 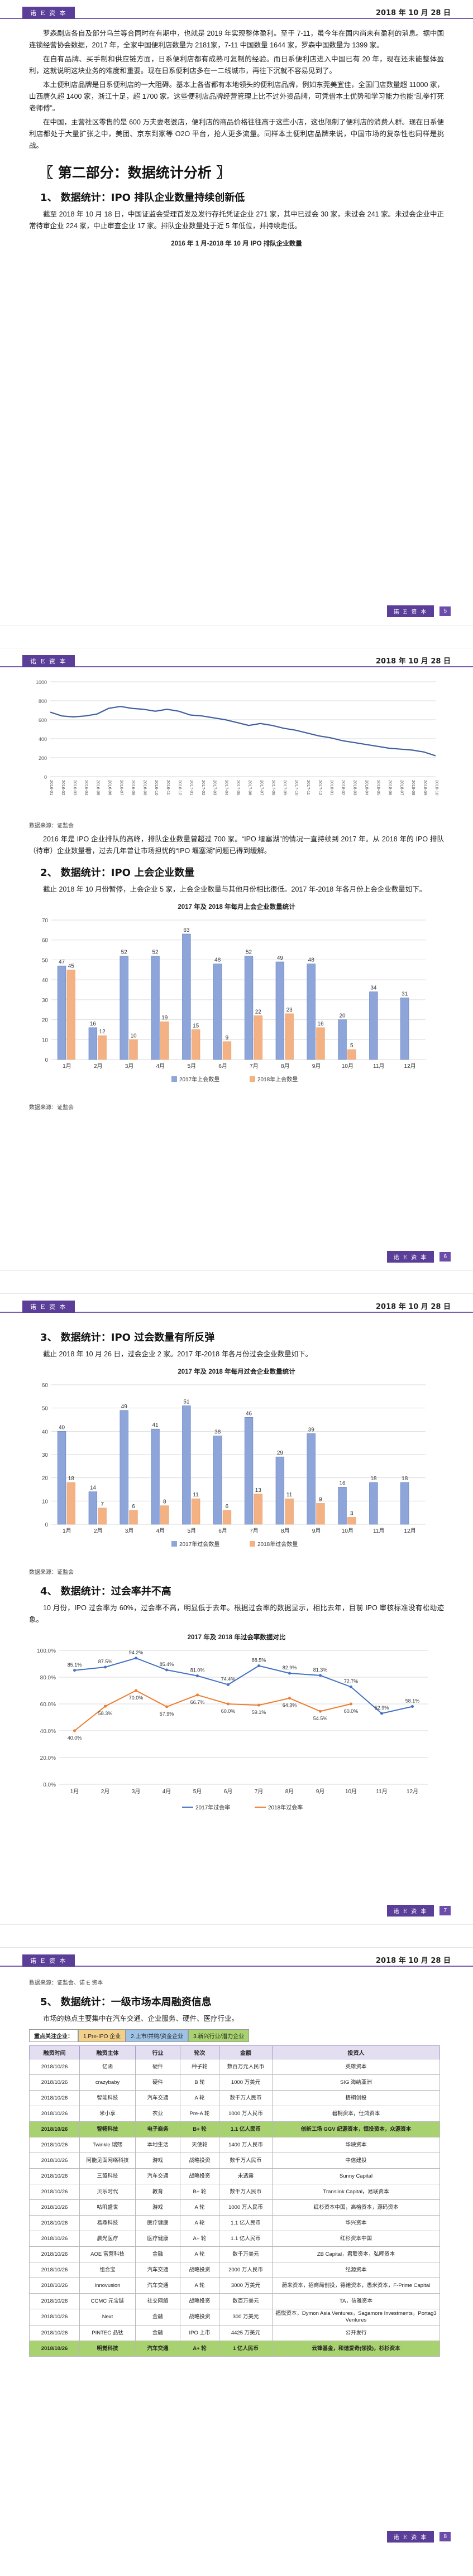 What do you see at coordinates (157, 2192) in the screenshot?
I see `table-cell: 教育` at bounding box center [157, 2192].